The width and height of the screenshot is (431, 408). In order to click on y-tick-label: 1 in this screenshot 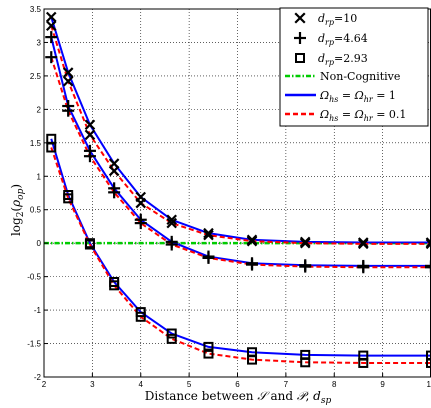, I will do `click(39, 176)`.